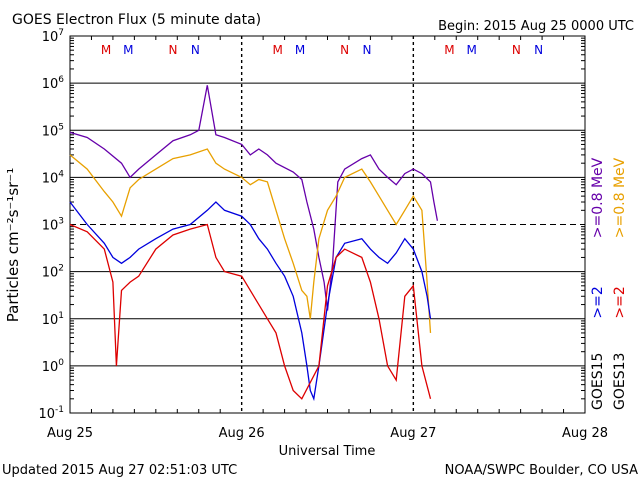 The height and width of the screenshot is (480, 640). Describe the element at coordinates (59, 410) in the screenshot. I see `y-tick-exponent: -1` at that location.